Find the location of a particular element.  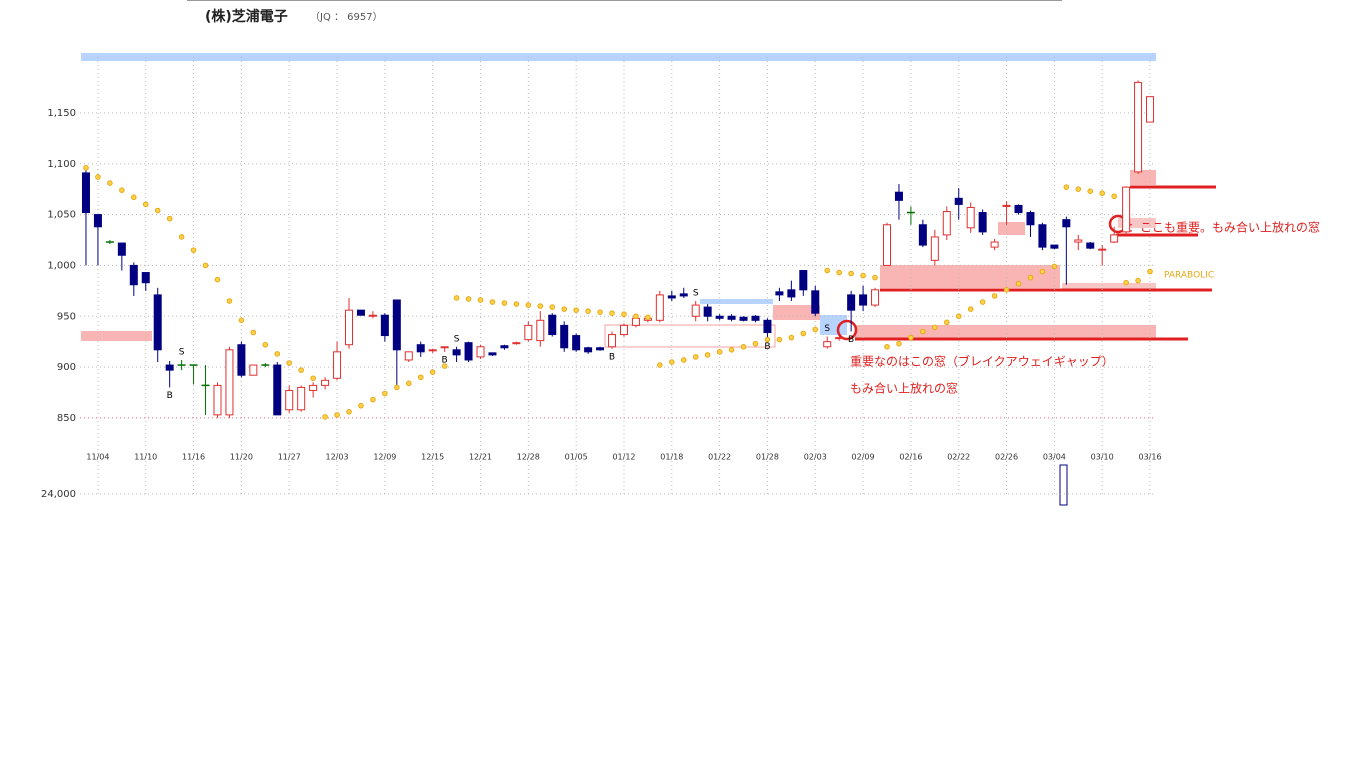

x-tick-label: 11/27 is located at coordinates (289, 457).